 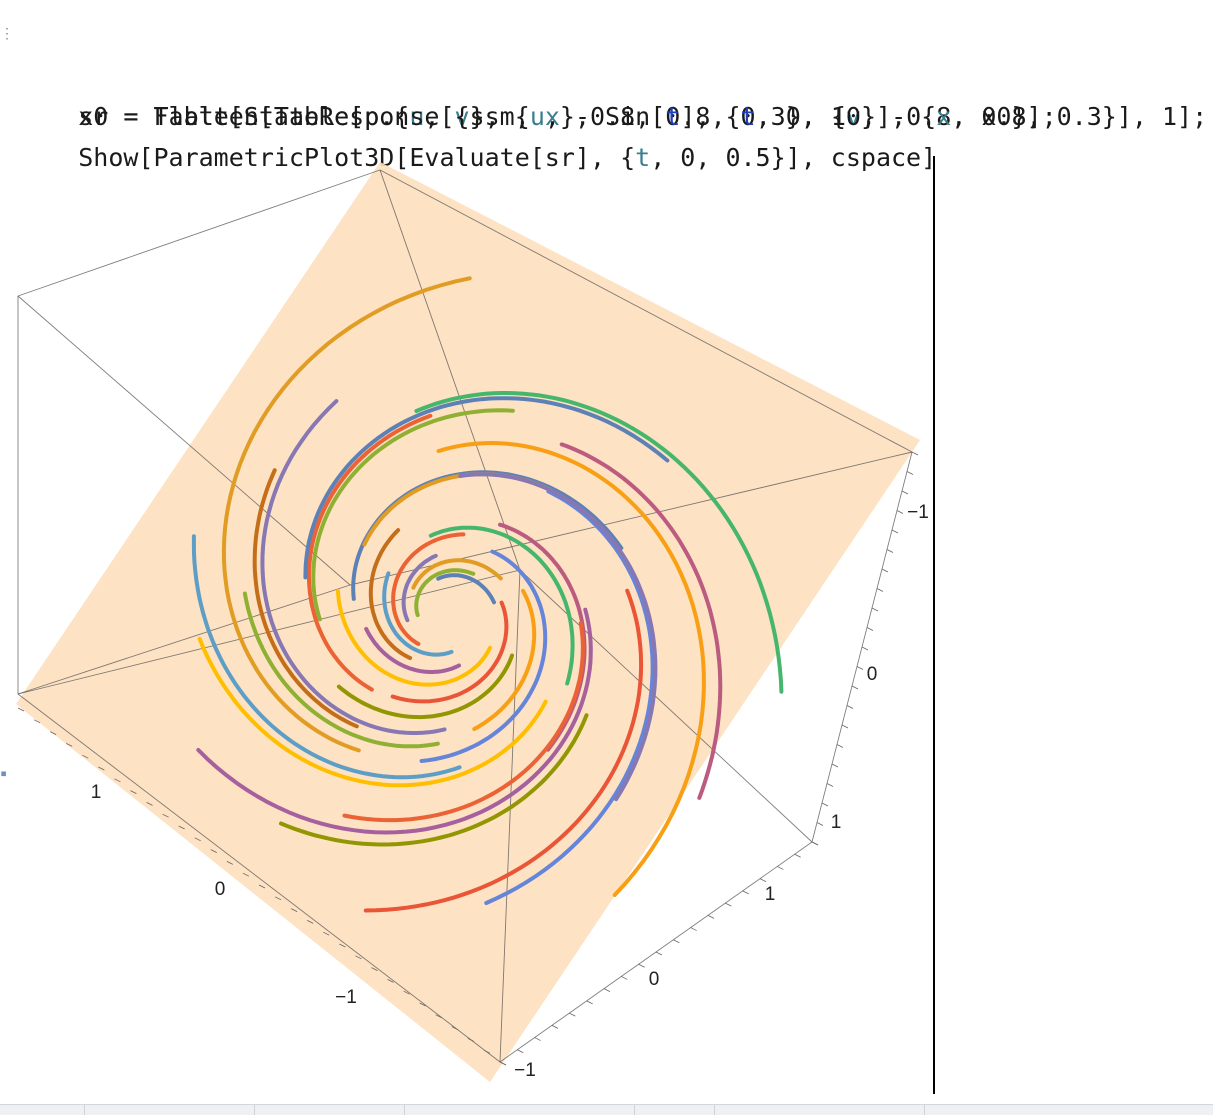 What do you see at coordinates (131, 116) in the screenshot?
I see `code-token: =` at bounding box center [131, 116].